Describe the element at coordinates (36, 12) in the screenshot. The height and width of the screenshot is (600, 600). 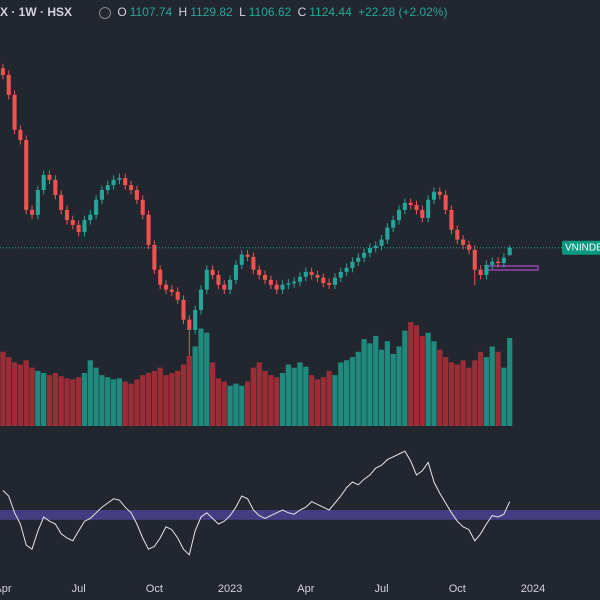
I see `symbol: X · 1W · HSX` at that location.